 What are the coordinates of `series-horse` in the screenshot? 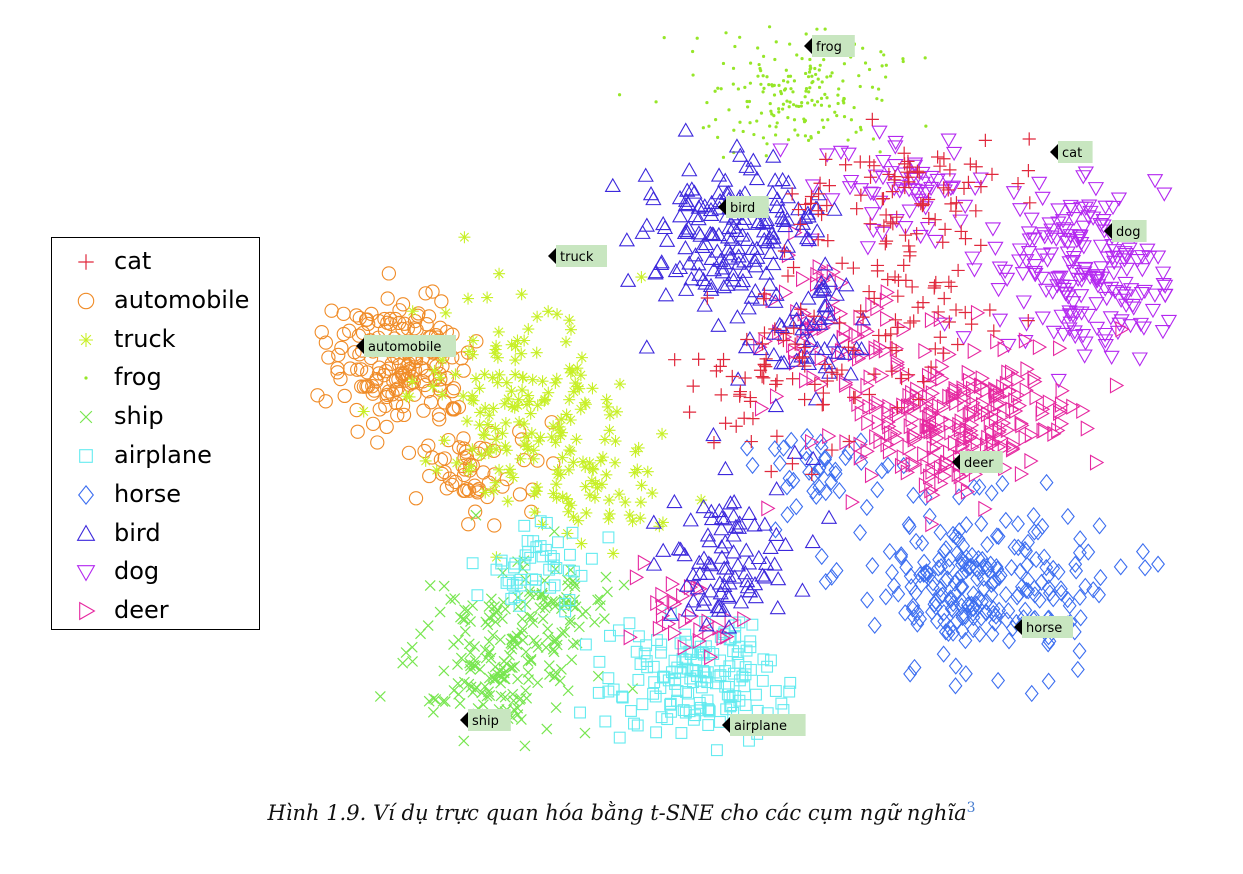 It's located at (952, 565).